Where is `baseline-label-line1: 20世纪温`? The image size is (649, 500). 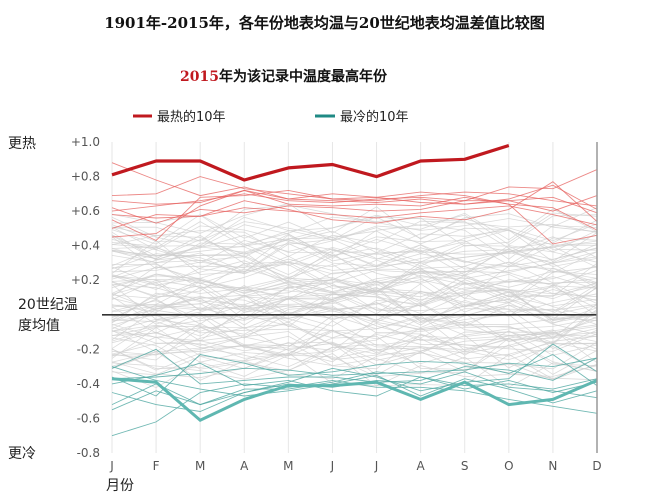 baseline-label-line1: 20世纪温 is located at coordinates (48, 305).